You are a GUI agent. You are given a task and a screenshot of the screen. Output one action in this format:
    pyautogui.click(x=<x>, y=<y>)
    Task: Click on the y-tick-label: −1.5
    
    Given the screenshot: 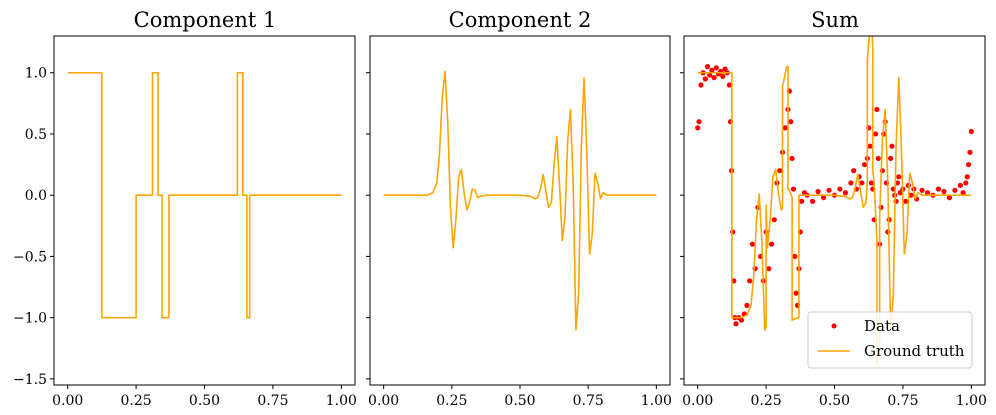 What is the action you would take?
    pyautogui.click(x=30, y=380)
    